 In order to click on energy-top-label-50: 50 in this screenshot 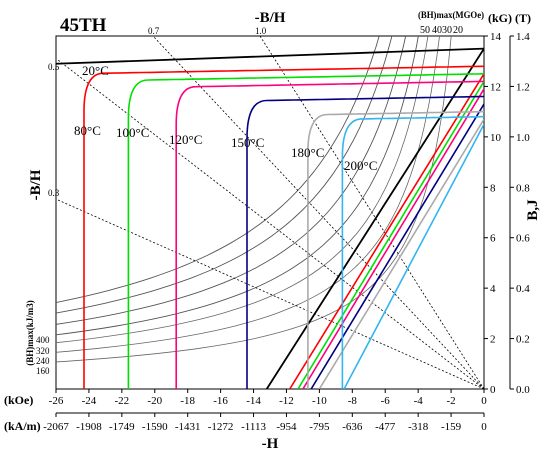, I will do `click(425, 30)`.